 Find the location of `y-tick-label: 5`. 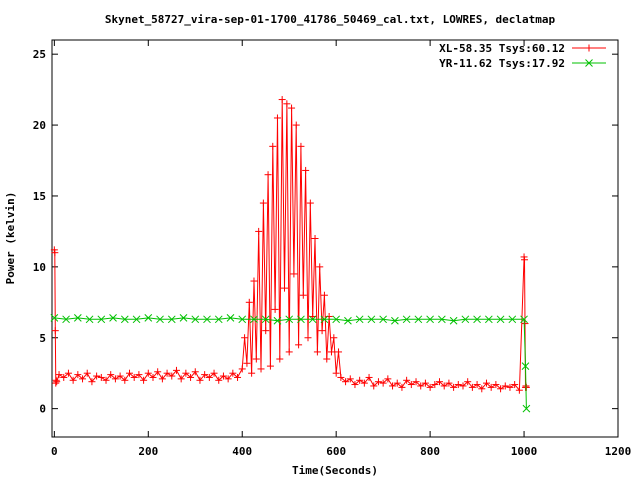

y-tick-label: 5 is located at coordinates (42, 338).